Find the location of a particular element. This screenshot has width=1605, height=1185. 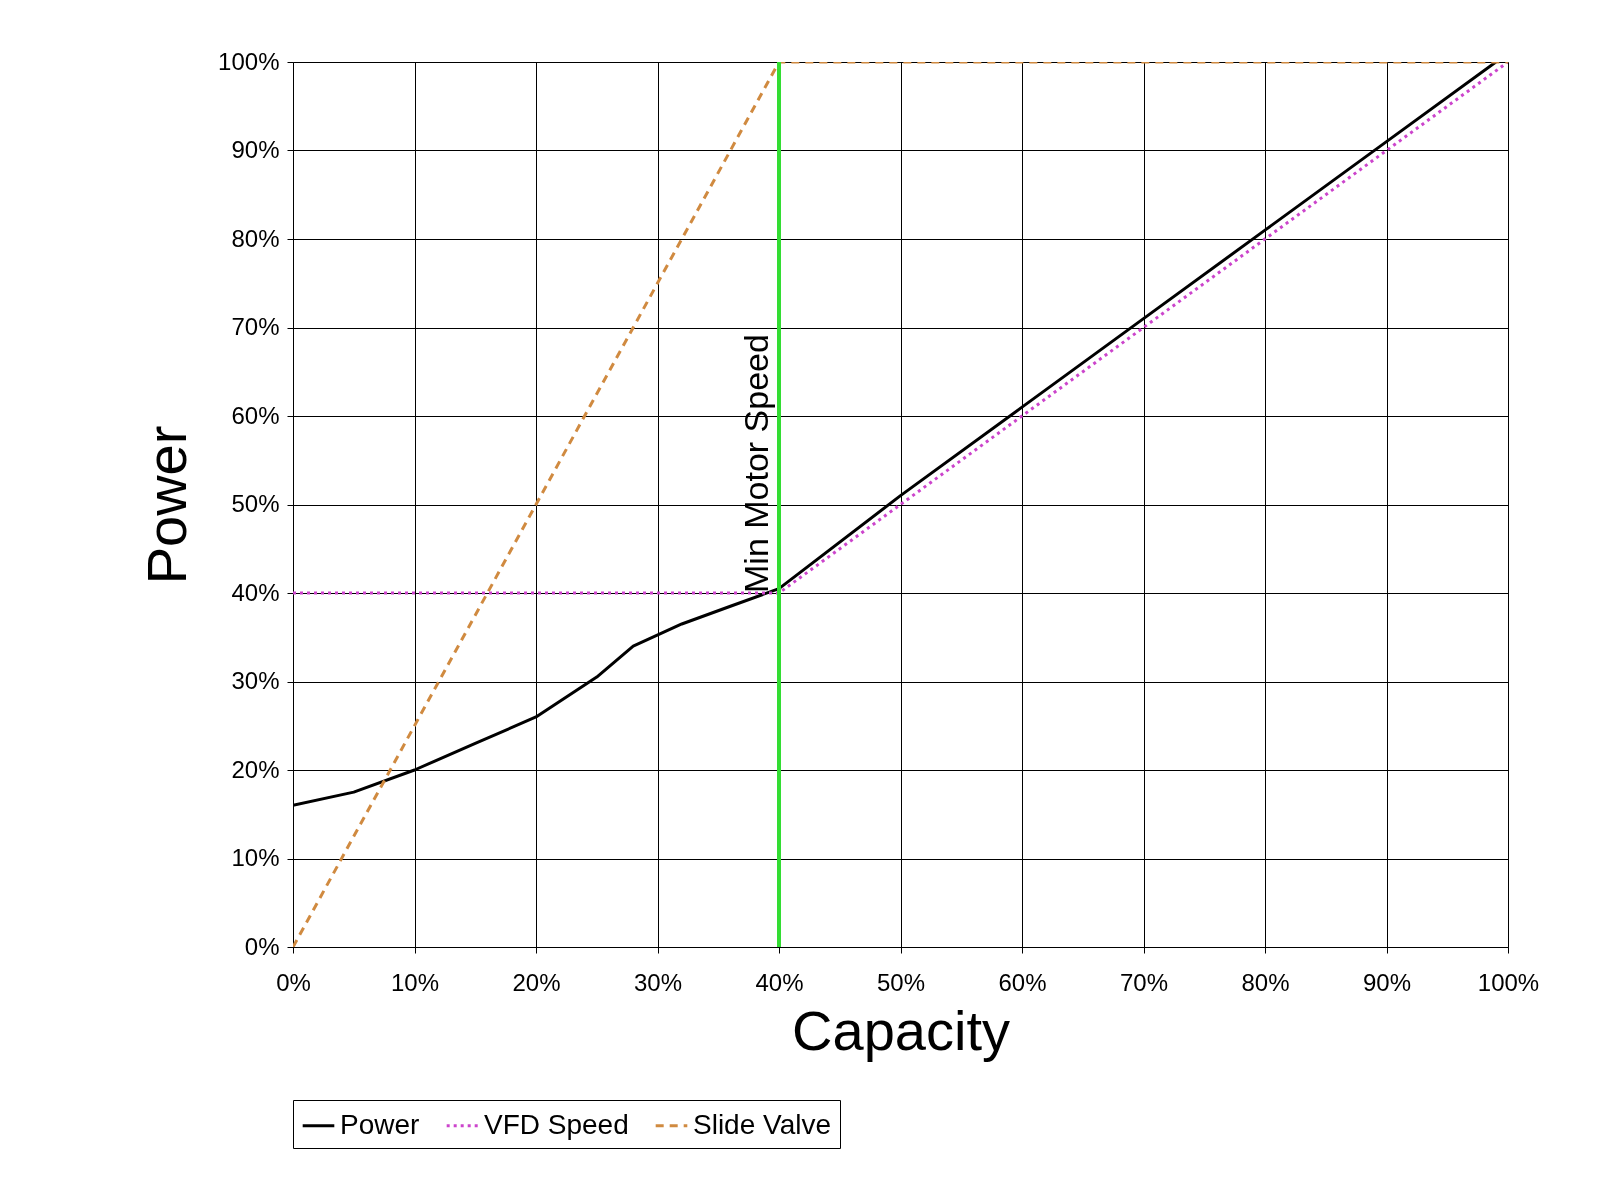

y-tick-label: 50% is located at coordinates (255, 503).